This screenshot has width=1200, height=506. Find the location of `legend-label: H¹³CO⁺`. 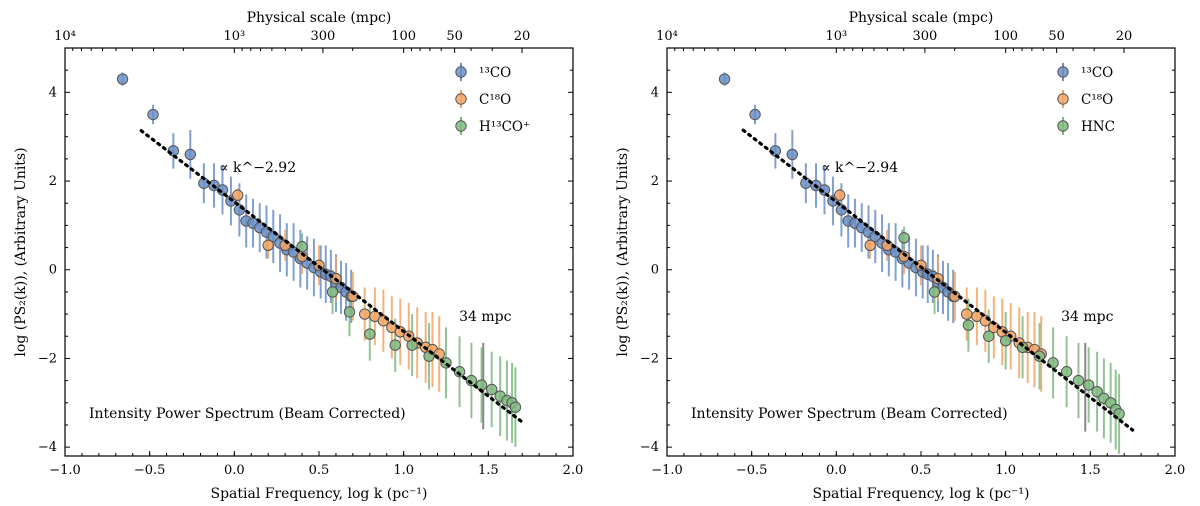

legend-label: H¹³CO⁺ is located at coordinates (504, 127).